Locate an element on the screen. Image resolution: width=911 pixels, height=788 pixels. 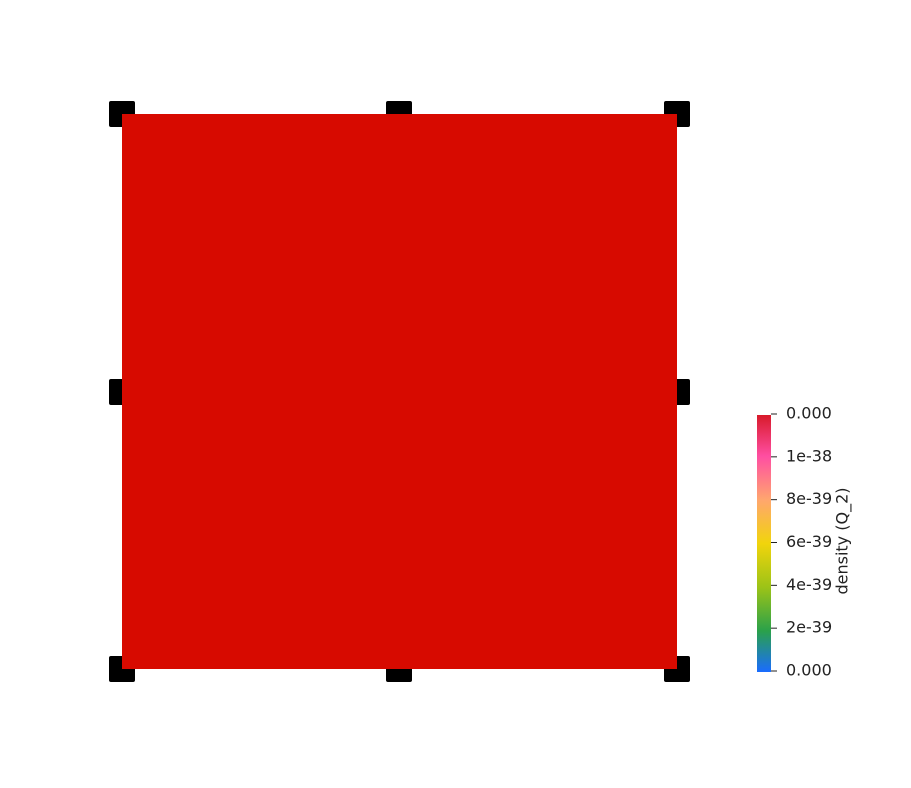
tick-label: 8e-39 is located at coordinates (809, 498).